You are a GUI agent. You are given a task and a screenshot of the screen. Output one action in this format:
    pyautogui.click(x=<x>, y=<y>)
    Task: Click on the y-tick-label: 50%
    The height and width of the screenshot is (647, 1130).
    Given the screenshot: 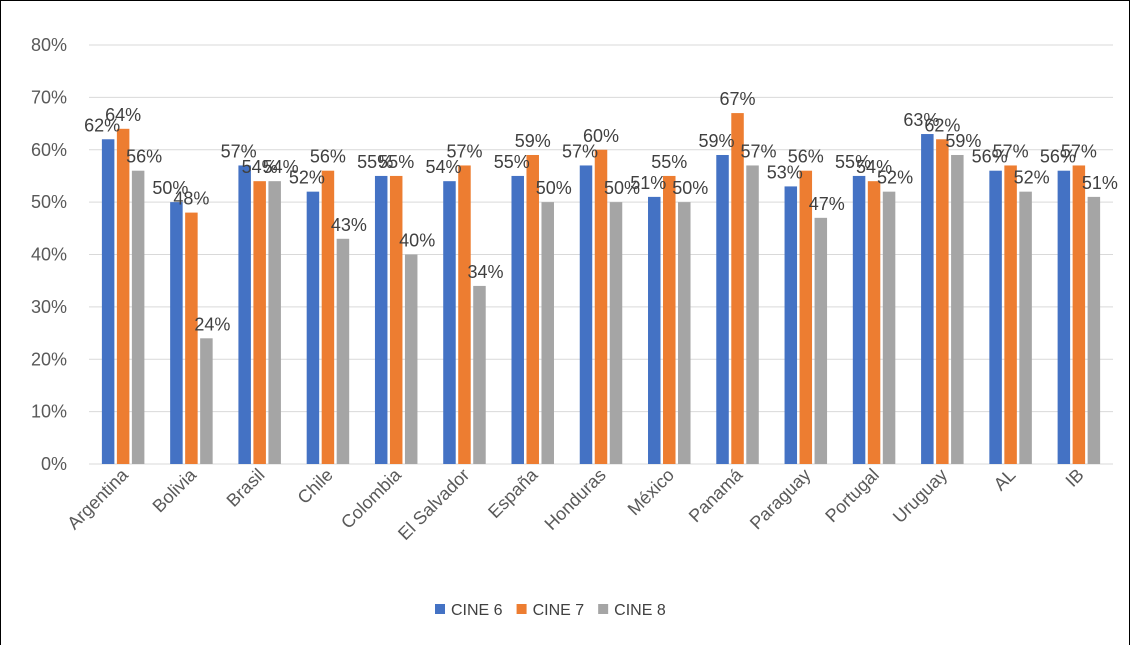 What is the action you would take?
    pyautogui.click(x=49, y=202)
    